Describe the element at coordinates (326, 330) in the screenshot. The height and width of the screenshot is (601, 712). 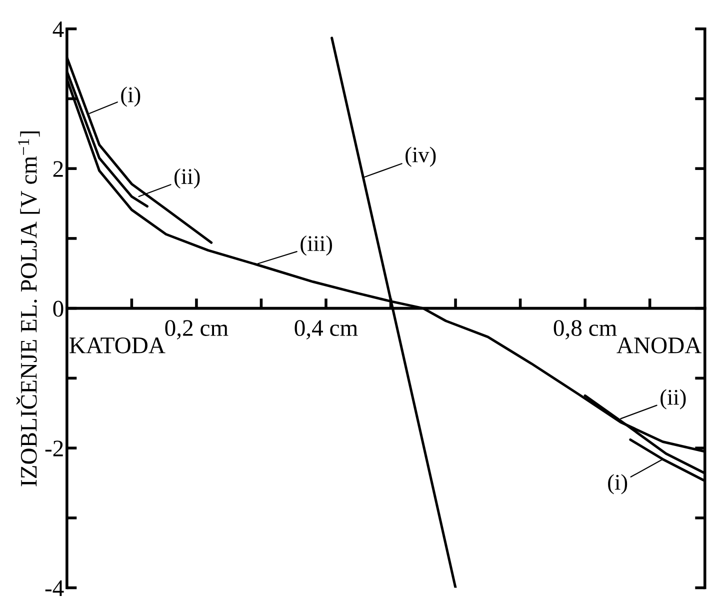
I see `x-tick-label: 0,4 cm` at that location.